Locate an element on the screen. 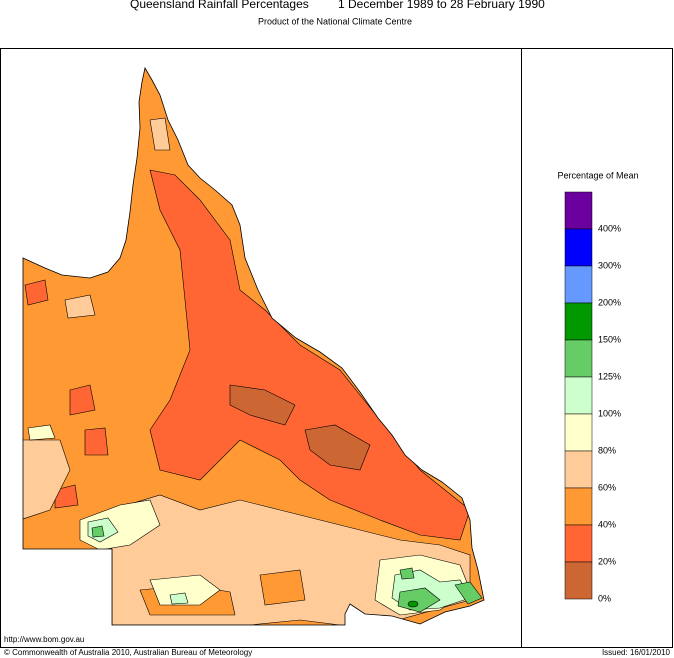  footer-url: http://www.bom.gov.au is located at coordinates (44, 639).